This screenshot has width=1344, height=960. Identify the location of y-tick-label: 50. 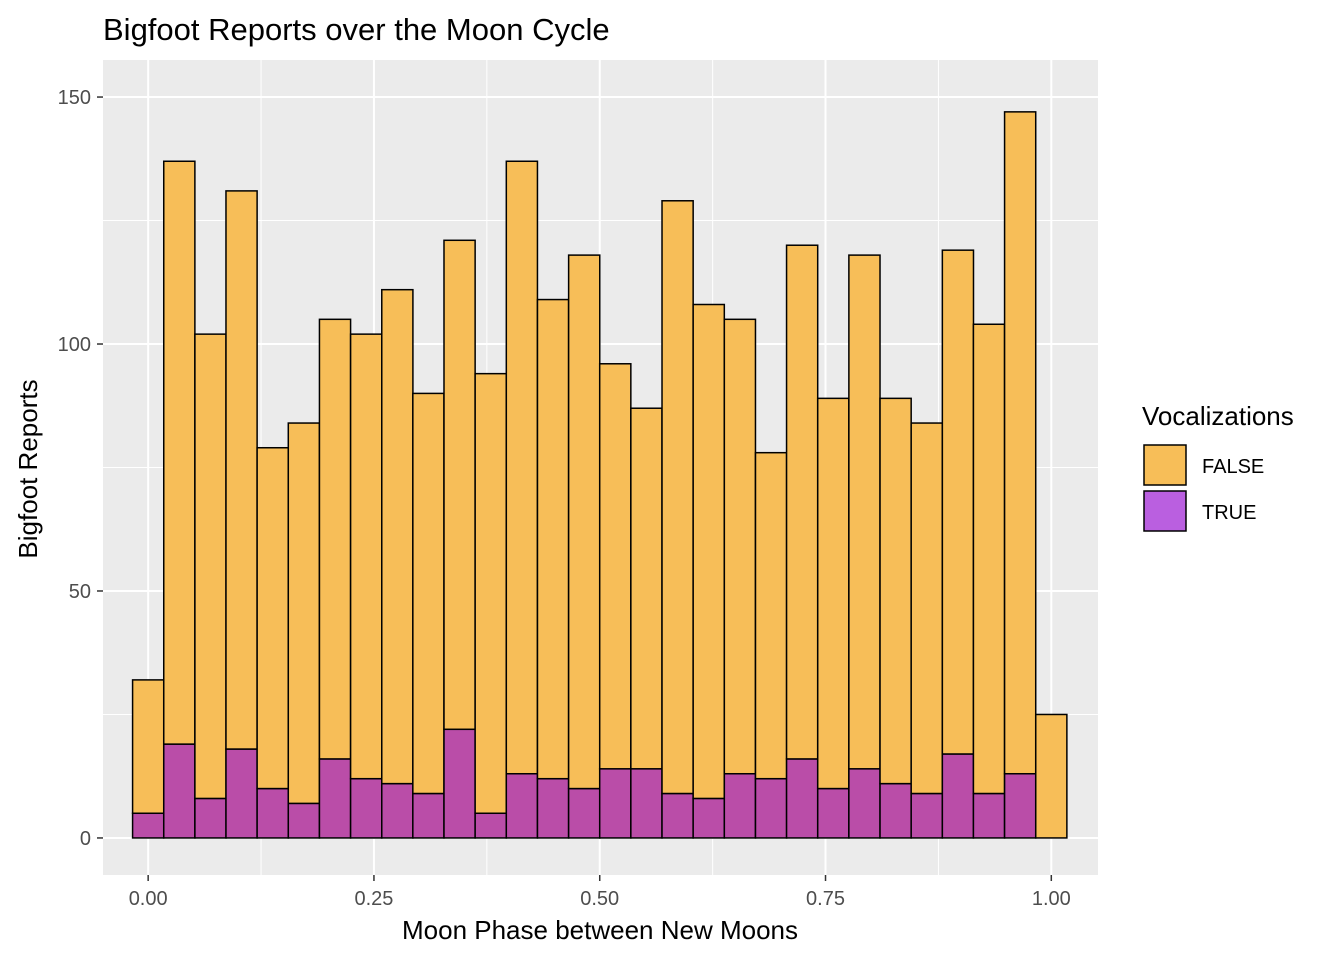
(80, 592).